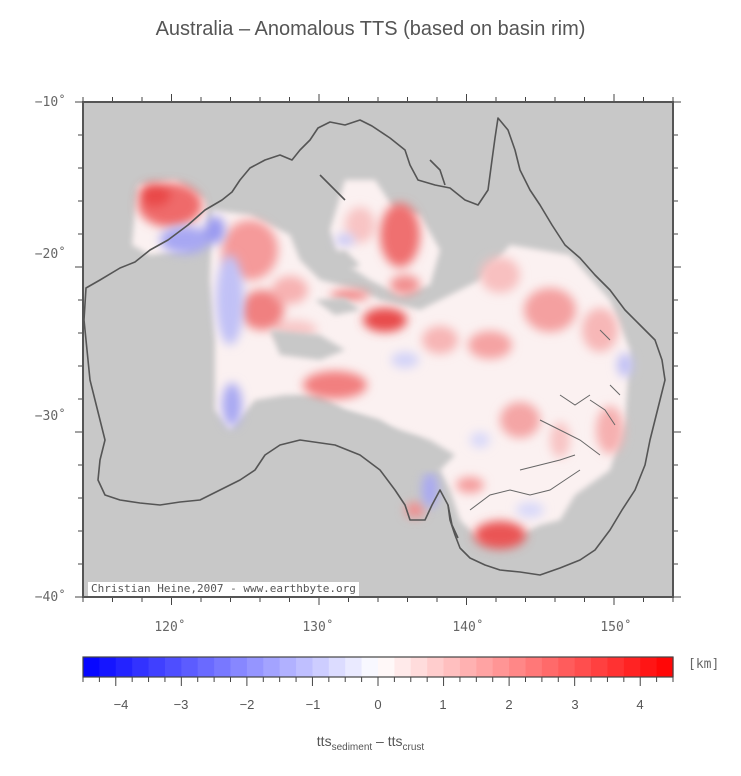  I want to click on lon-label-130: 130˚, so click(318, 627).